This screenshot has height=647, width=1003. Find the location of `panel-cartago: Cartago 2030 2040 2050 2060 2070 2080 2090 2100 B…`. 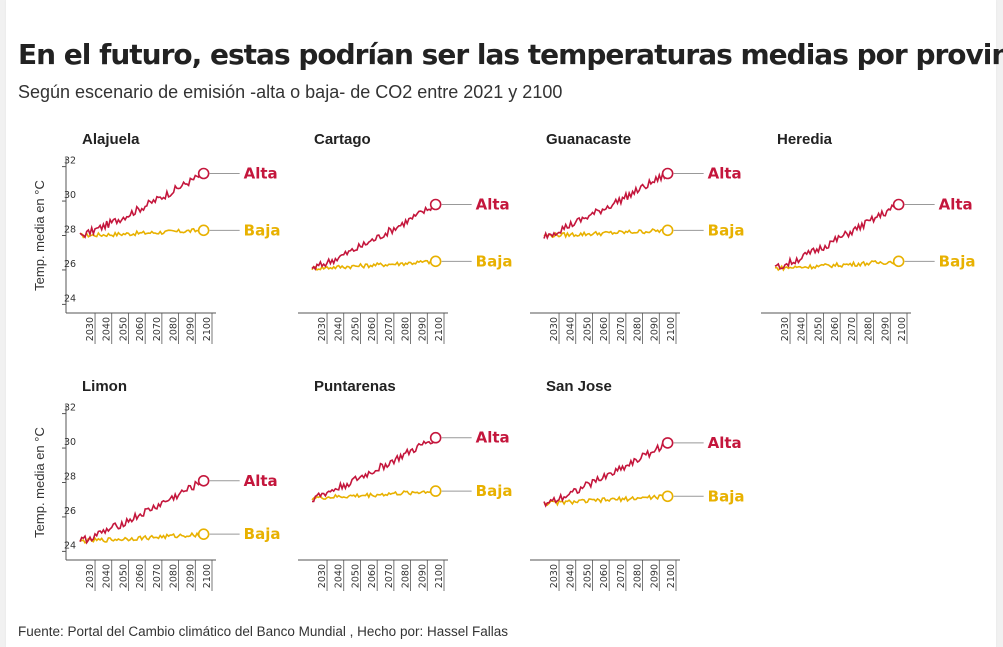

panel-cartago: Cartago 2030 2040 2050 2060 2070 2080 2090 2100 B… is located at coordinates (405, 237).